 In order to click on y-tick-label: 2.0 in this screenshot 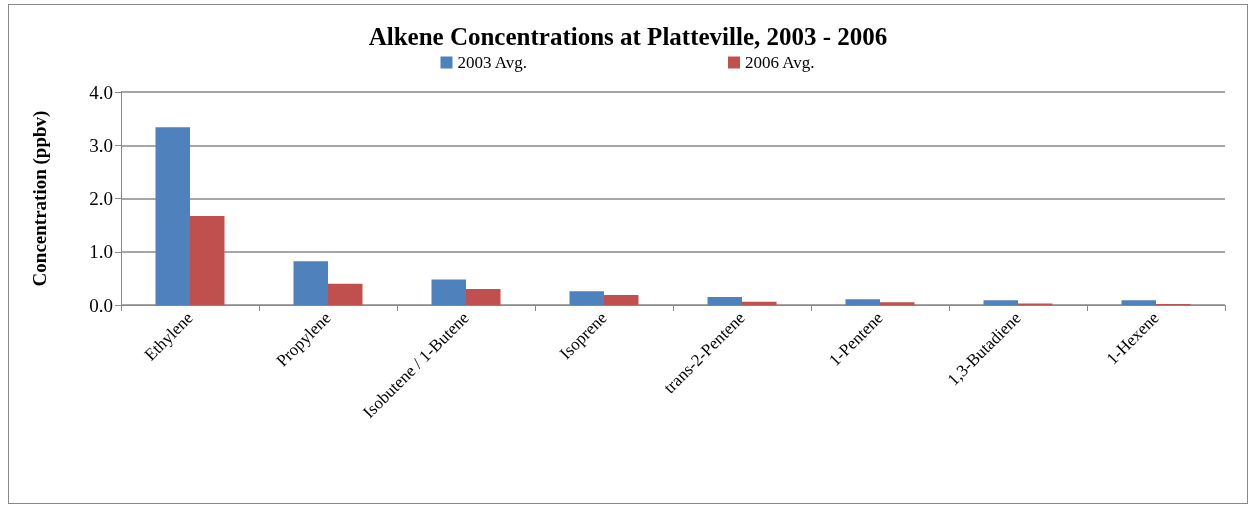, I will do `click(101, 198)`.